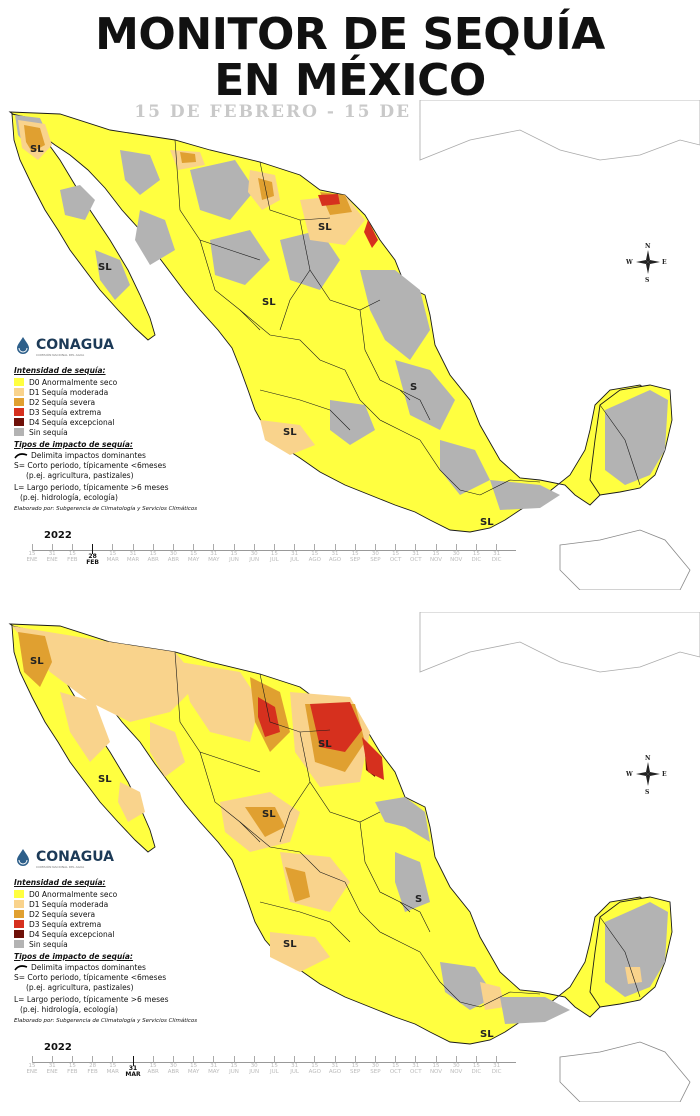 Image resolution: width=700 pixels, height=1116 pixels. Describe the element at coordinates (373, 758) in the screenshot. I see `drought-patch-d3` at that location.